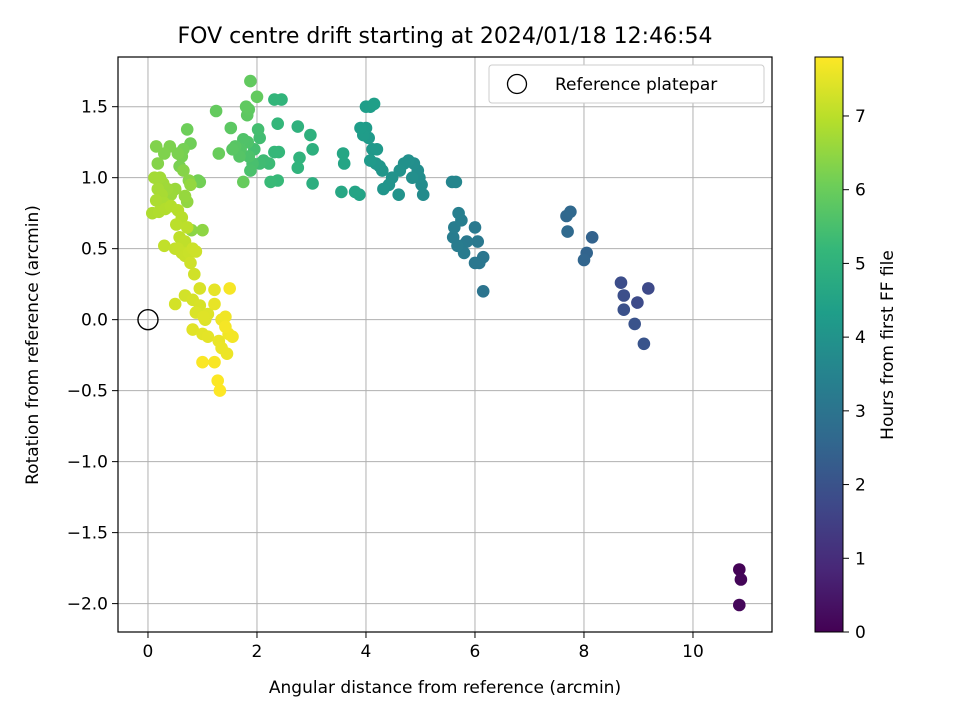  I want to click on y-tick-label: 1.5, so click(94, 108).